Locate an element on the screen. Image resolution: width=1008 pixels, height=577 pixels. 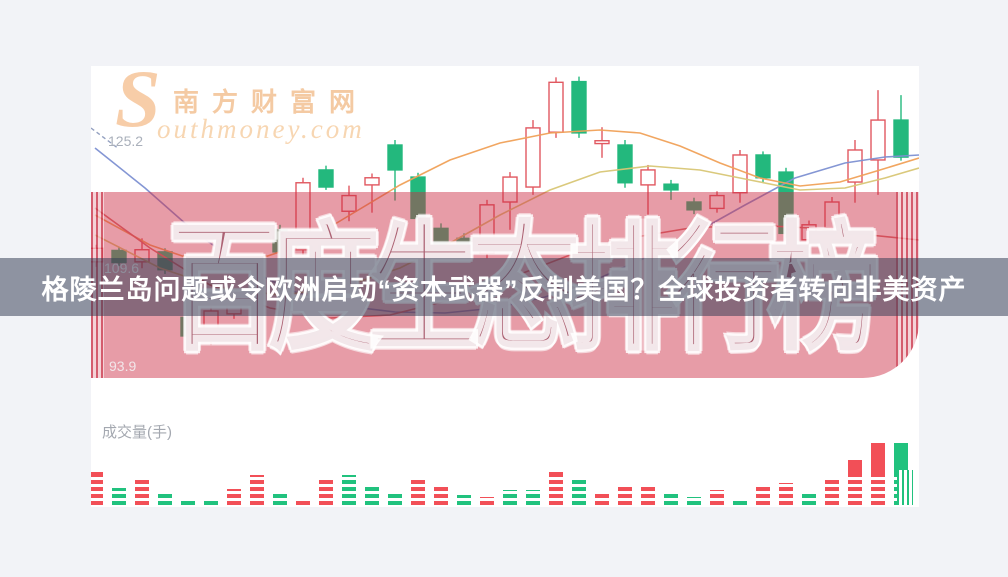
logo-cn-text: 南方财富网 is located at coordinates (271, 102).